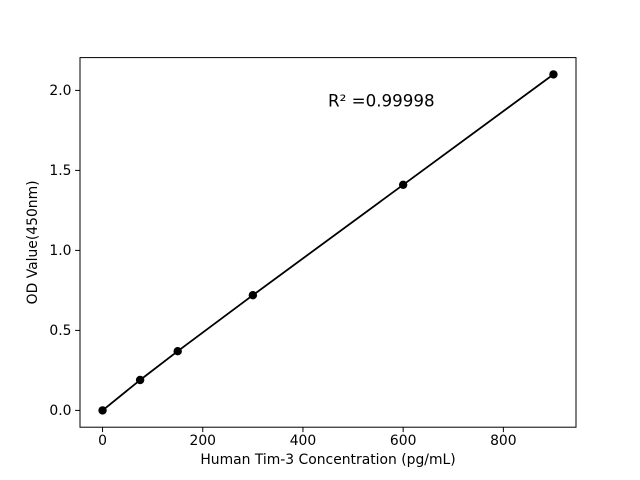 The width and height of the screenshot is (640, 480). Describe the element at coordinates (60, 91) in the screenshot. I see `y-tick-label-4: 2.0` at that location.